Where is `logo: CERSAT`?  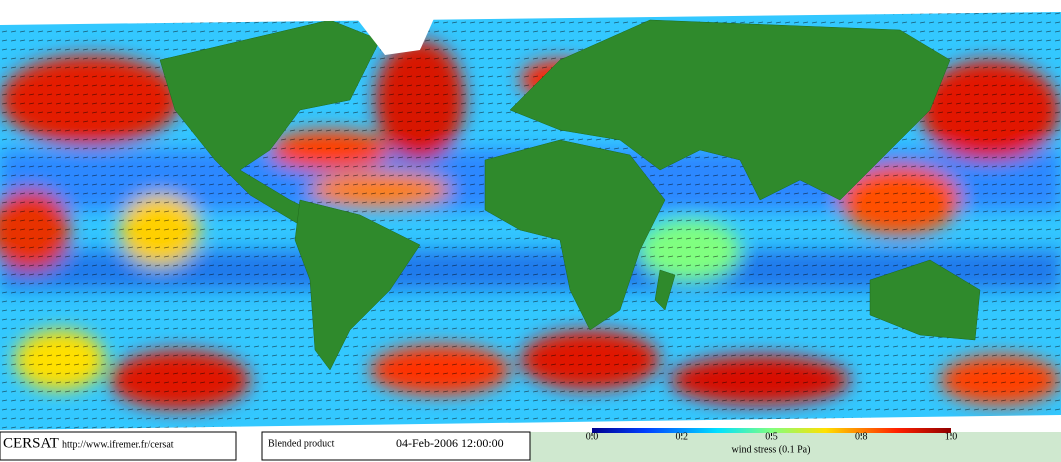
logo: CERSAT is located at coordinates (31, 443).